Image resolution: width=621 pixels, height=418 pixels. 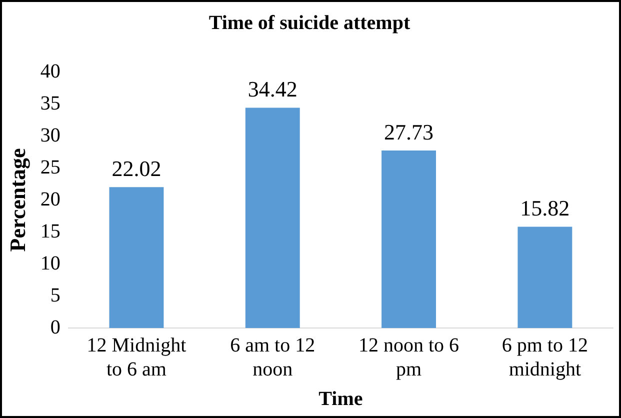 I want to click on y-tick-label: 20, so click(x=50, y=199).